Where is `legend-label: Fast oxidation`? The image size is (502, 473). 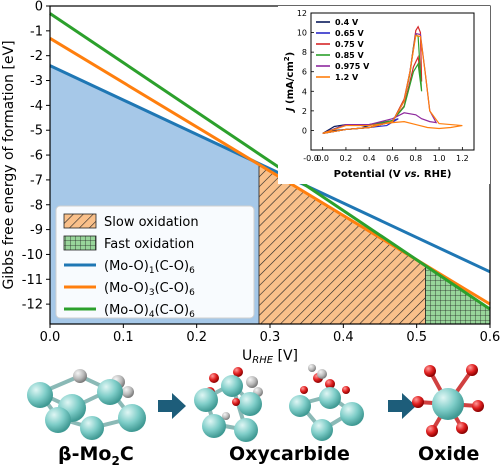 legend-label: Fast oxidation is located at coordinates (149, 244).